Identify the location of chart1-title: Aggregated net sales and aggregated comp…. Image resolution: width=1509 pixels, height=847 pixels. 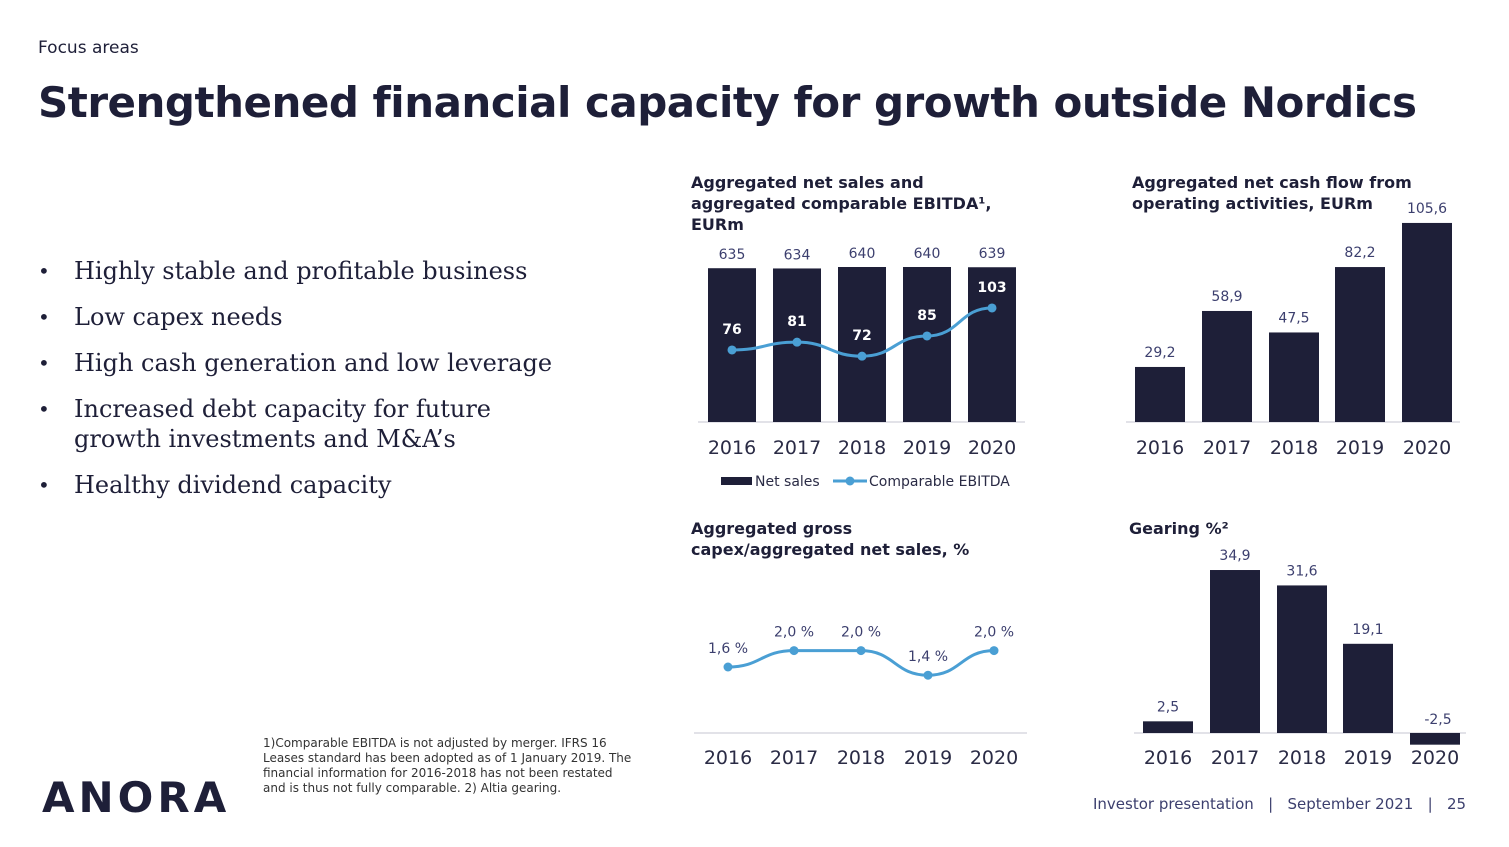
(841, 203).